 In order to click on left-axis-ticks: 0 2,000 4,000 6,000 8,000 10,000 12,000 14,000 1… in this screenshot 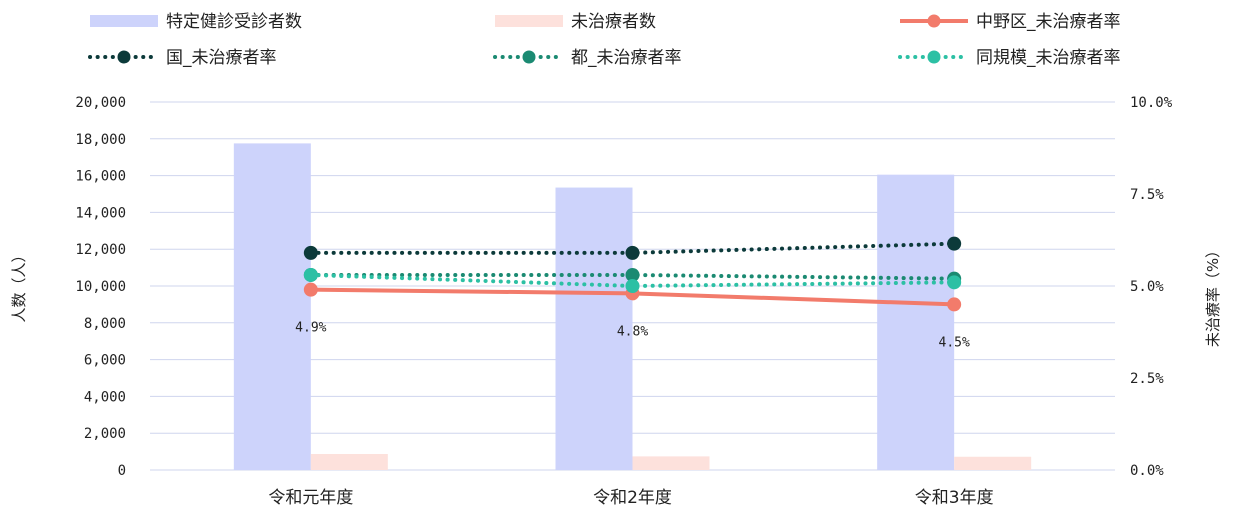, I will do `click(100, 287)`.